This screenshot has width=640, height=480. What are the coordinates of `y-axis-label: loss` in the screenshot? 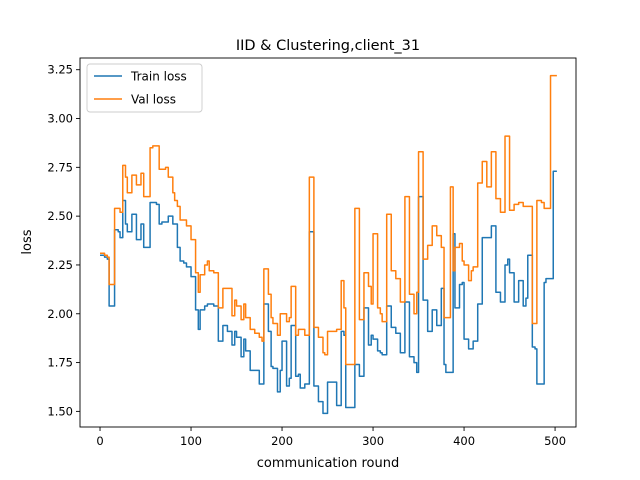 It's located at (27, 241).